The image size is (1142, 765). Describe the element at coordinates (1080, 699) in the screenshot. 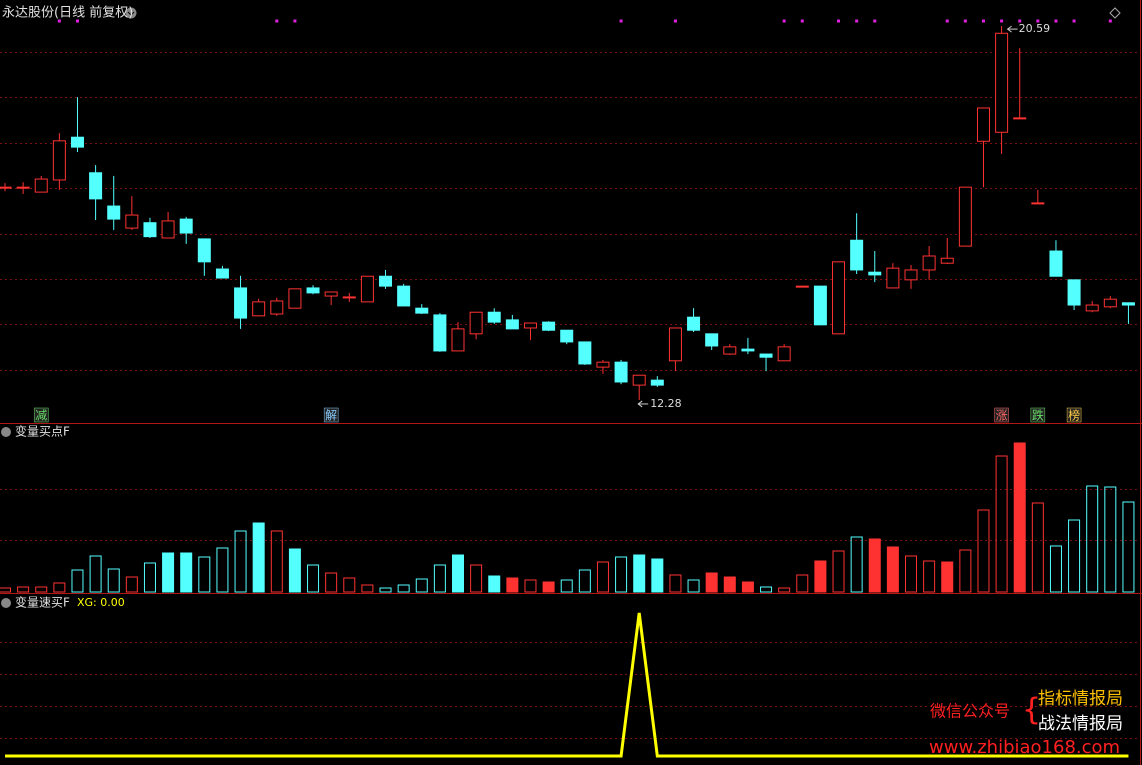

I see `watermark-brand: 指标情报局` at that location.